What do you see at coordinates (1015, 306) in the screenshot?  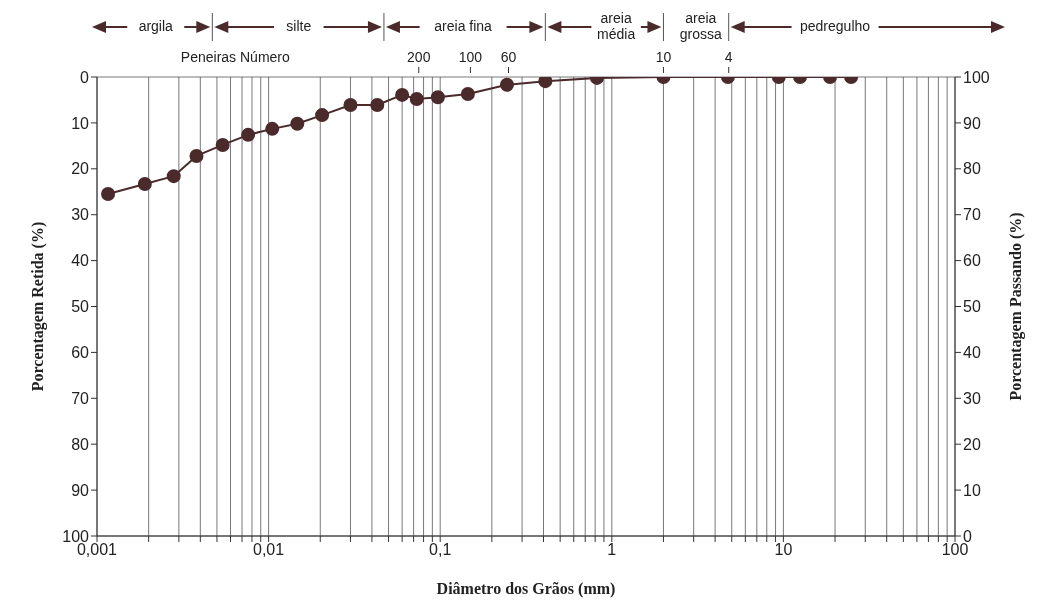 I see `y2-axis-title: Porcentagem Passando (%)` at bounding box center [1015, 306].